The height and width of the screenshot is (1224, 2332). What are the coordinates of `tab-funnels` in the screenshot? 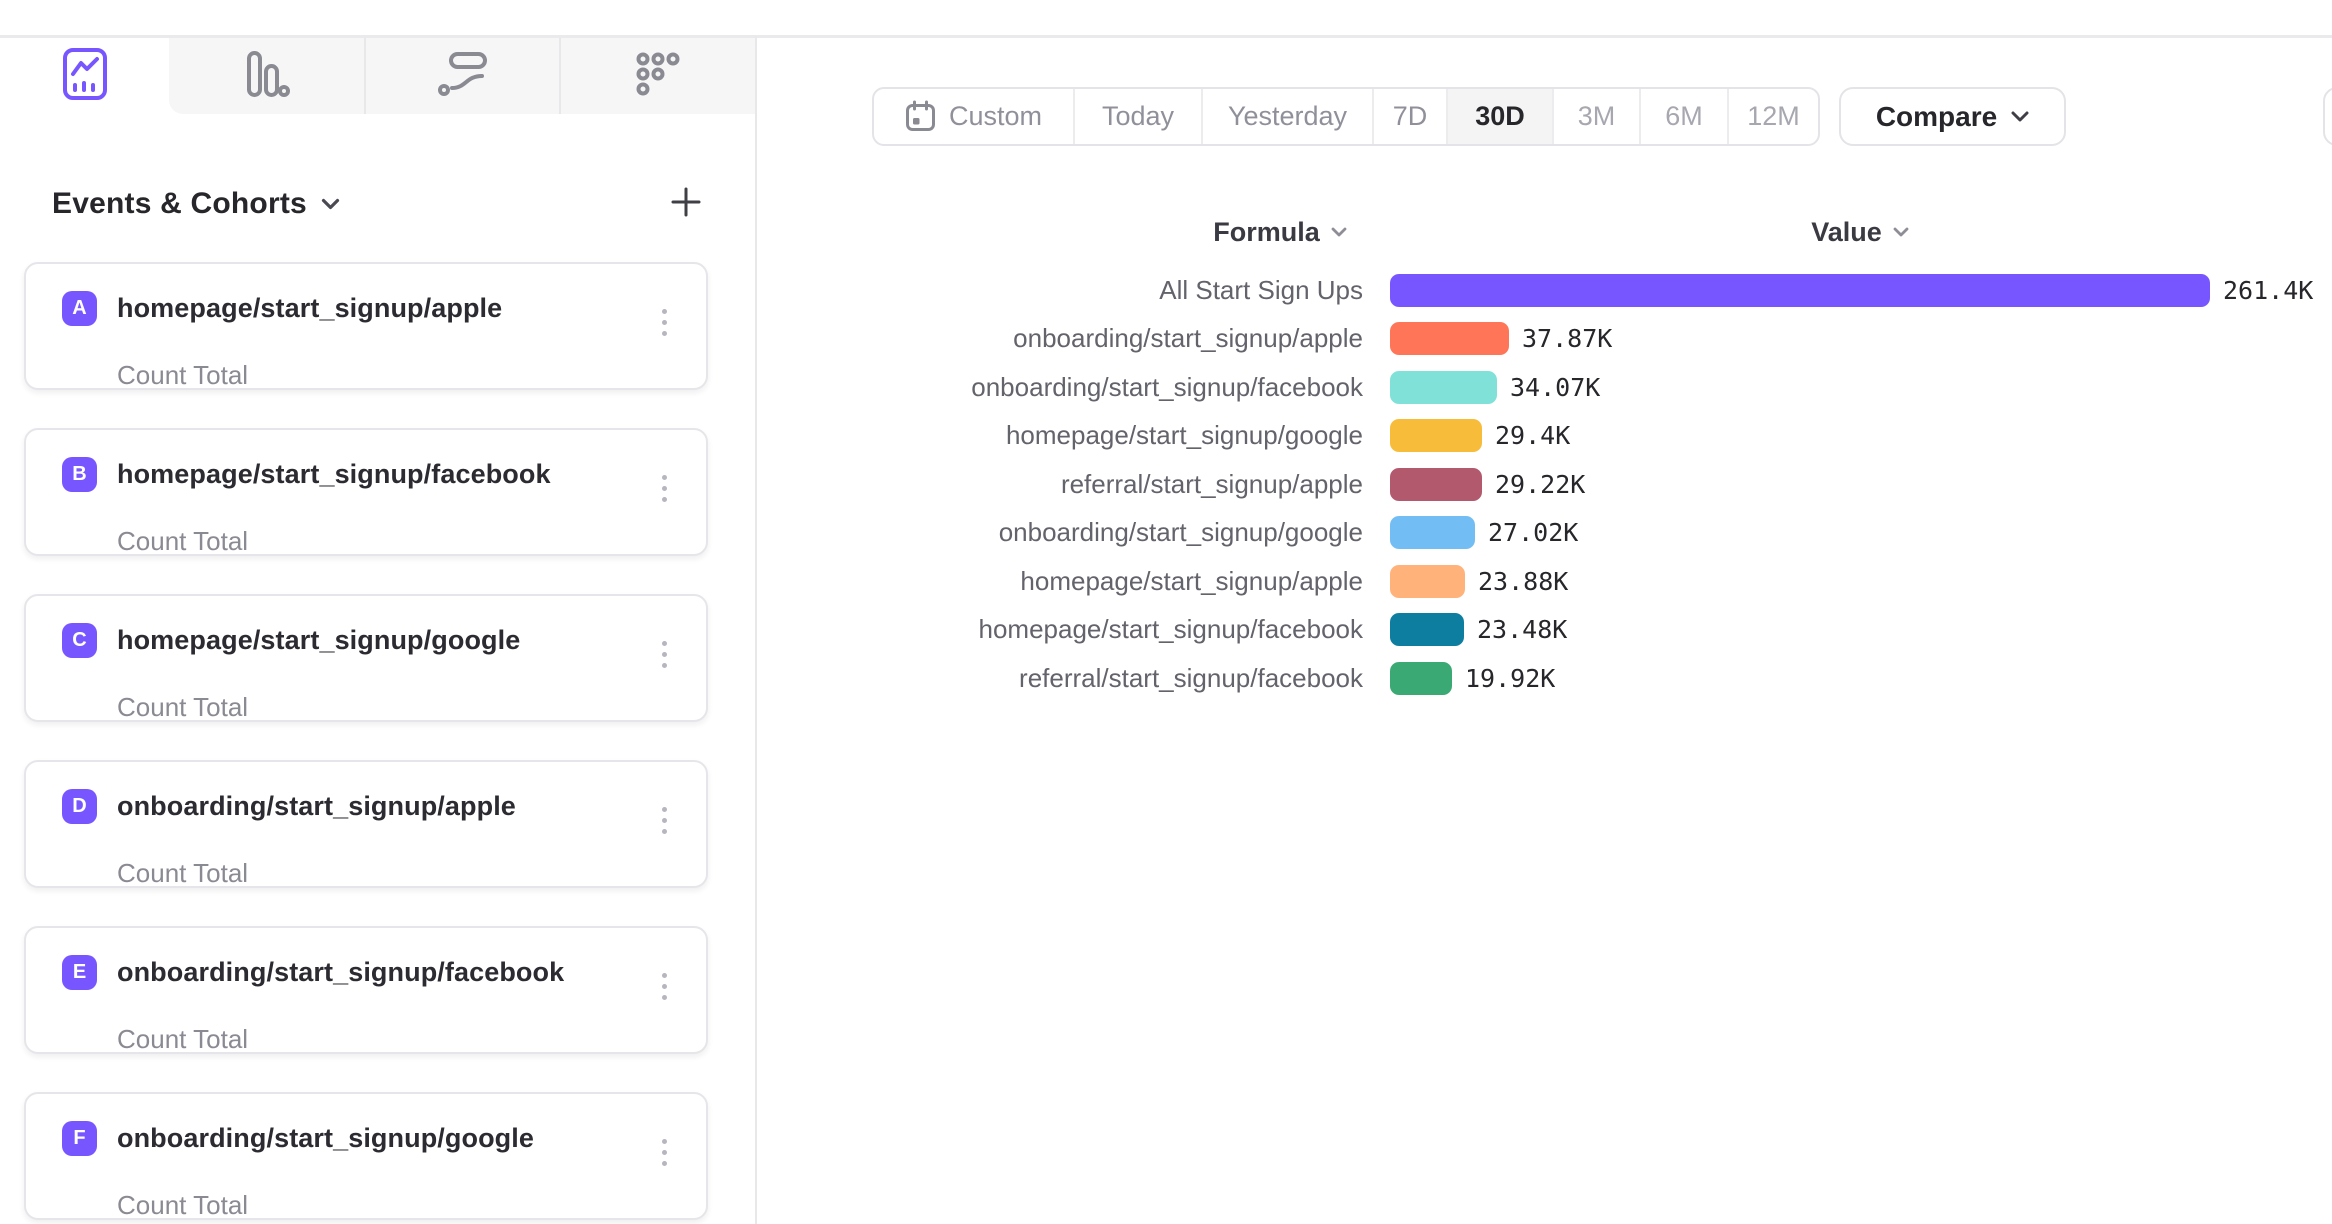 It's located at (266, 76).